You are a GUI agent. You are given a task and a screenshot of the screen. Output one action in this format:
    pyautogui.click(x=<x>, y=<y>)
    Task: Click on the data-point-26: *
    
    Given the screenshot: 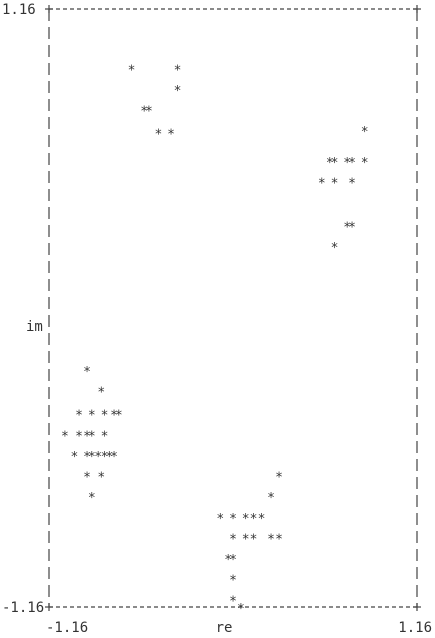 What is the action you would take?
    pyautogui.click(x=65, y=436)
    